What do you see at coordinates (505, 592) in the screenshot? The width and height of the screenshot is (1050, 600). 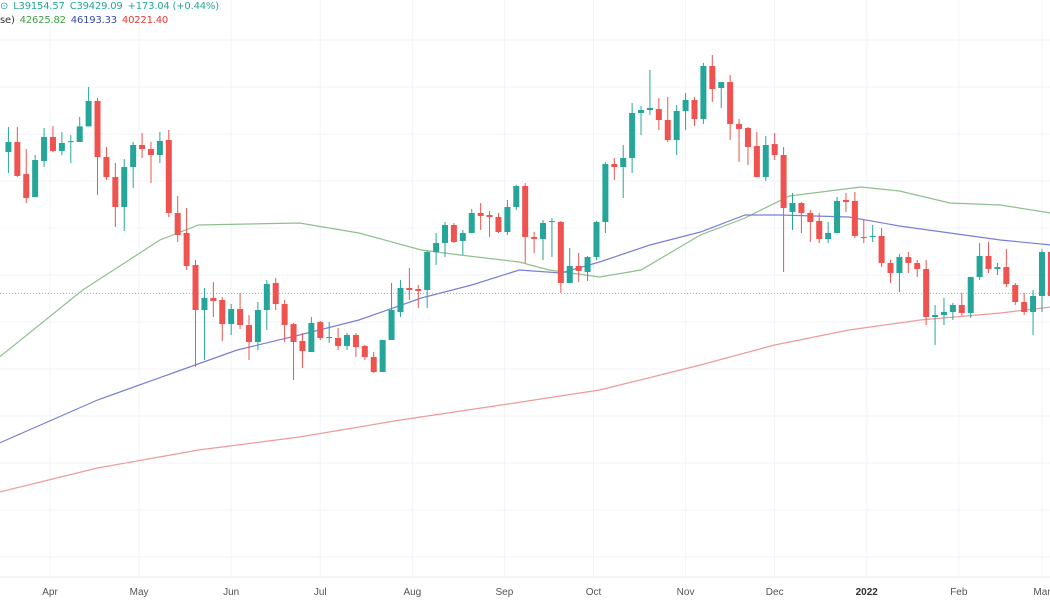 I see `x-tick-label: Sep` at bounding box center [505, 592].